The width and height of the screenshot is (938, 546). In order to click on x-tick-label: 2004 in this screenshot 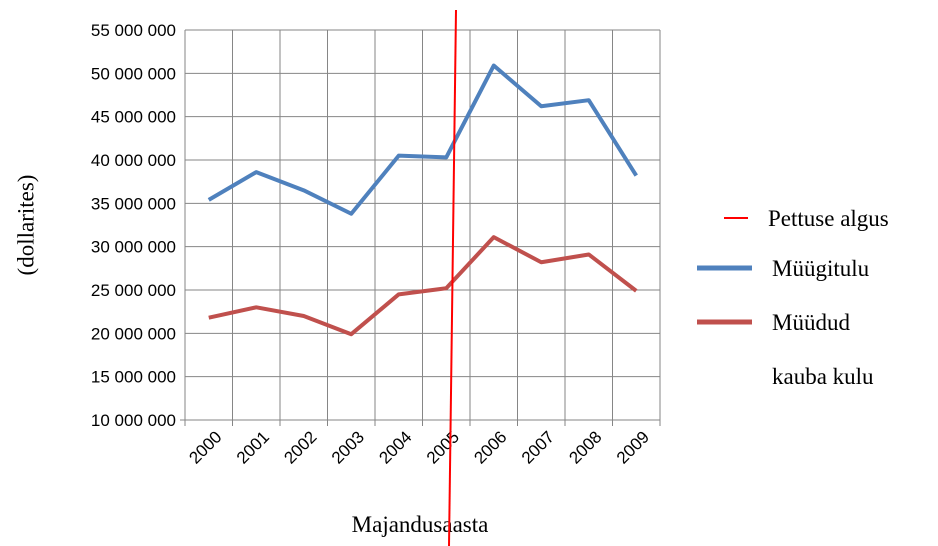, I will do `click(395, 447)`.